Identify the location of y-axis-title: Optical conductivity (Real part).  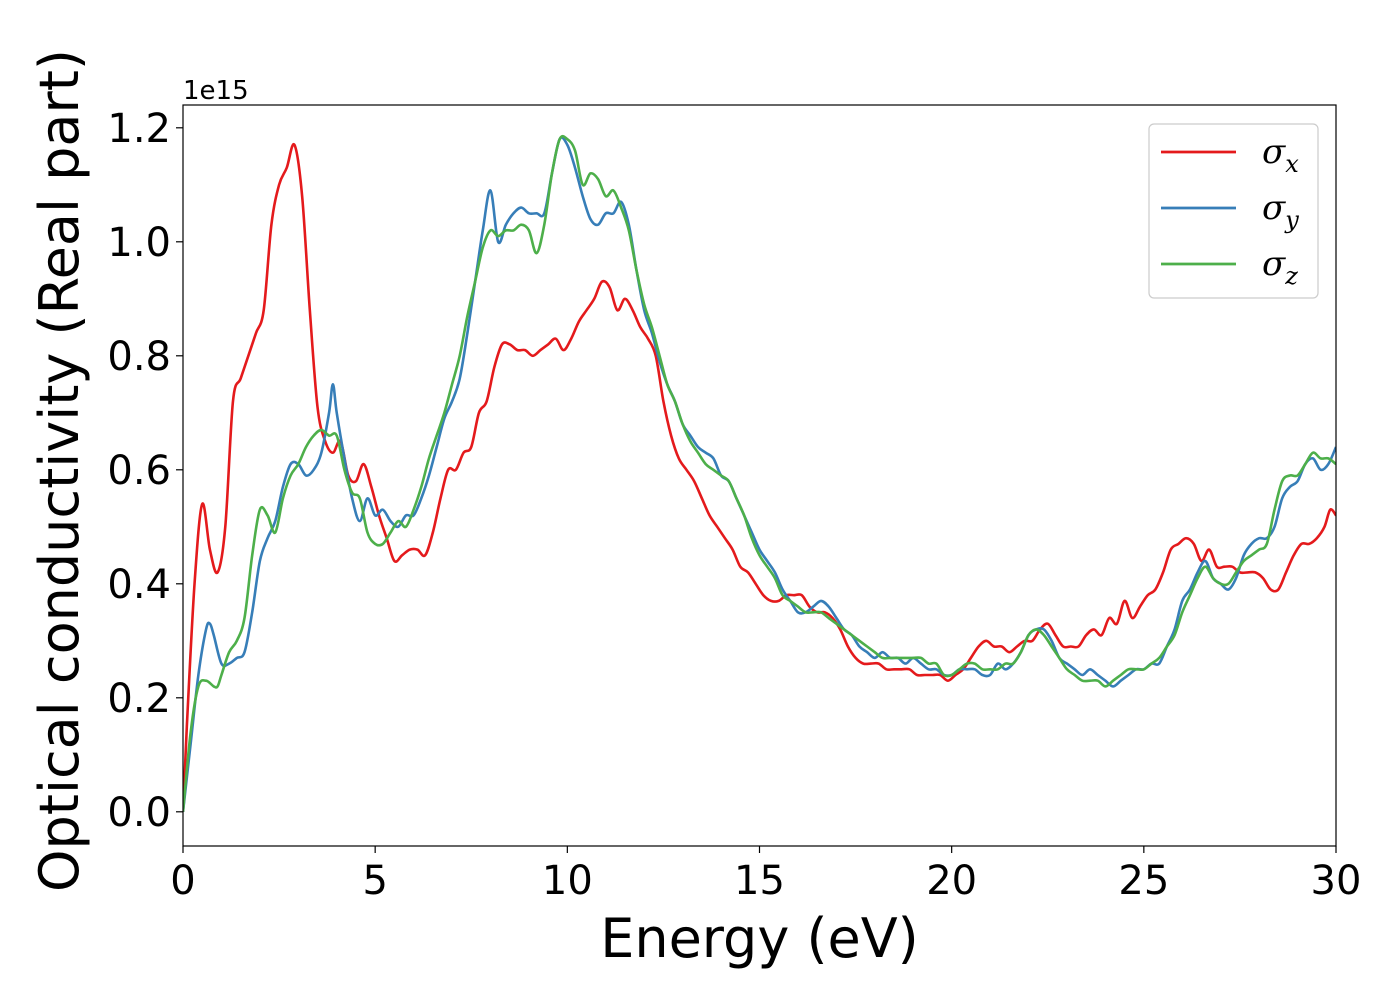
(59, 470).